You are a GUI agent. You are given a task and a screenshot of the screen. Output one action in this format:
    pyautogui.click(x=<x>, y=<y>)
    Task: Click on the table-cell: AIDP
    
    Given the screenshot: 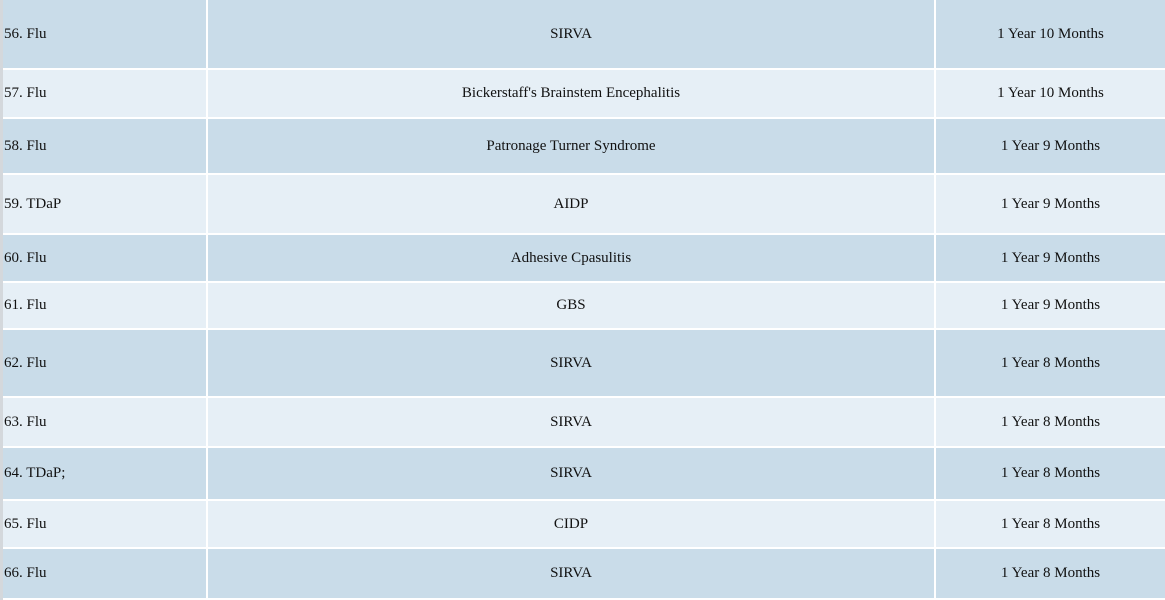 What is the action you would take?
    pyautogui.click(x=571, y=204)
    